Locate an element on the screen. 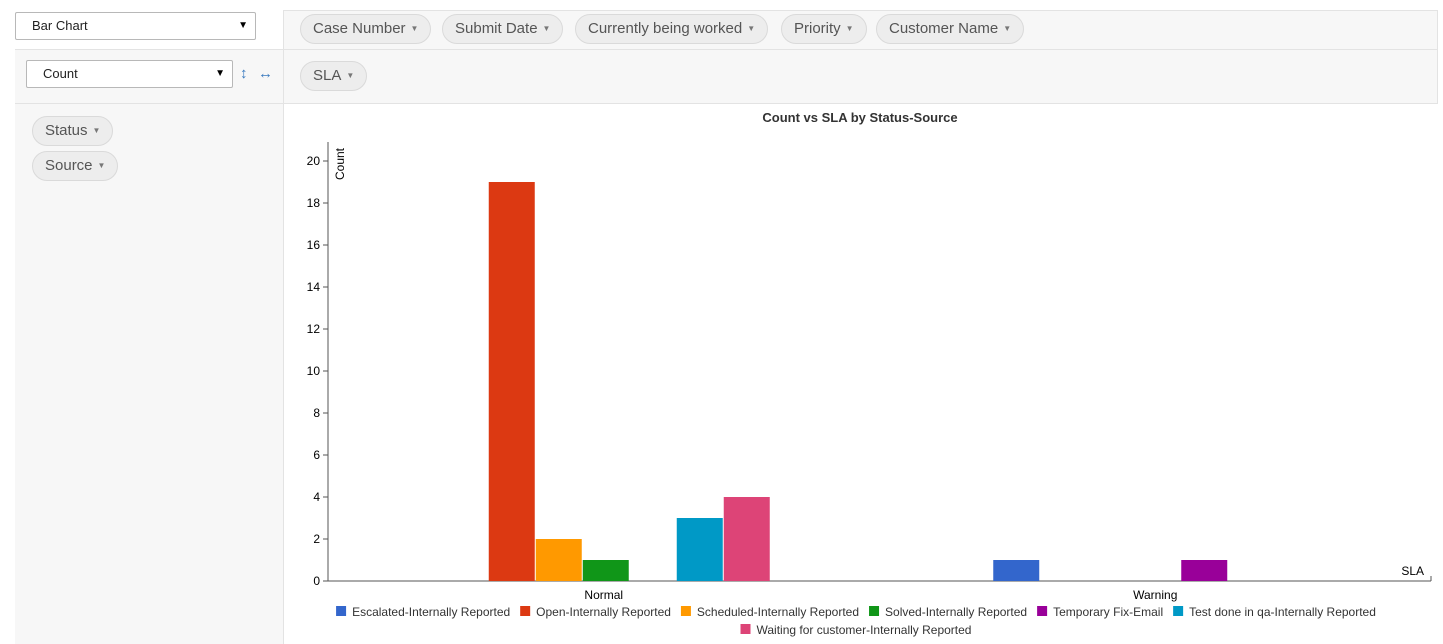  y-tick-label: 8 is located at coordinates (316, 413).